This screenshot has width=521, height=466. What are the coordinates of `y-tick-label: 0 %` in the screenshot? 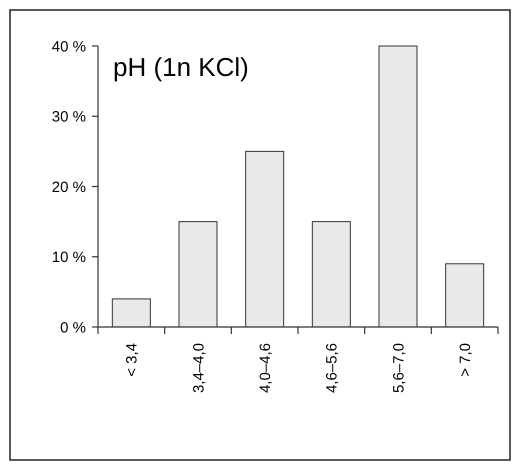 It's located at (73, 327).